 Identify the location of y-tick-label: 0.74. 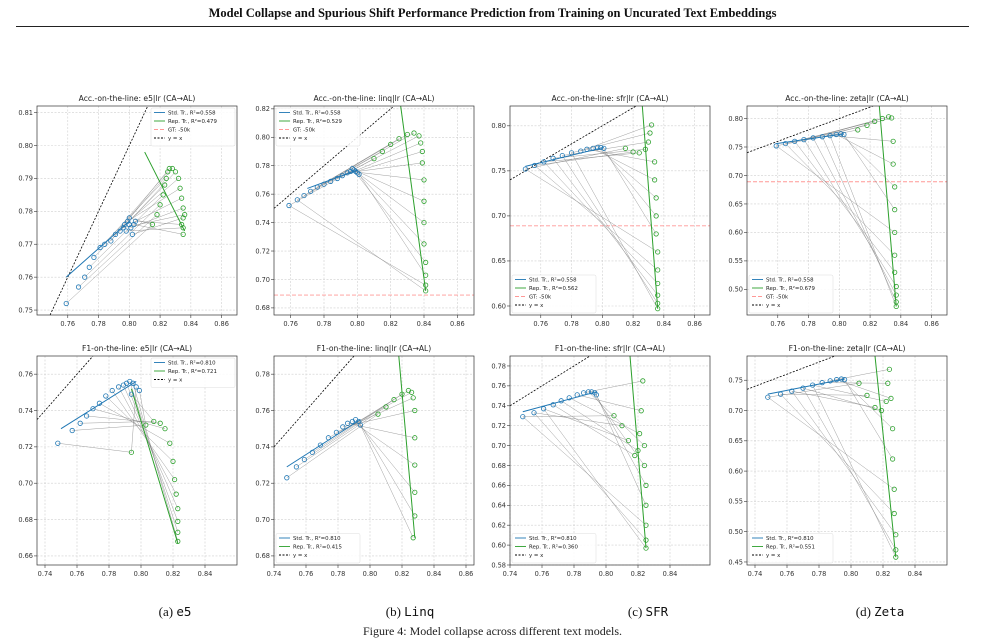
(498, 406).